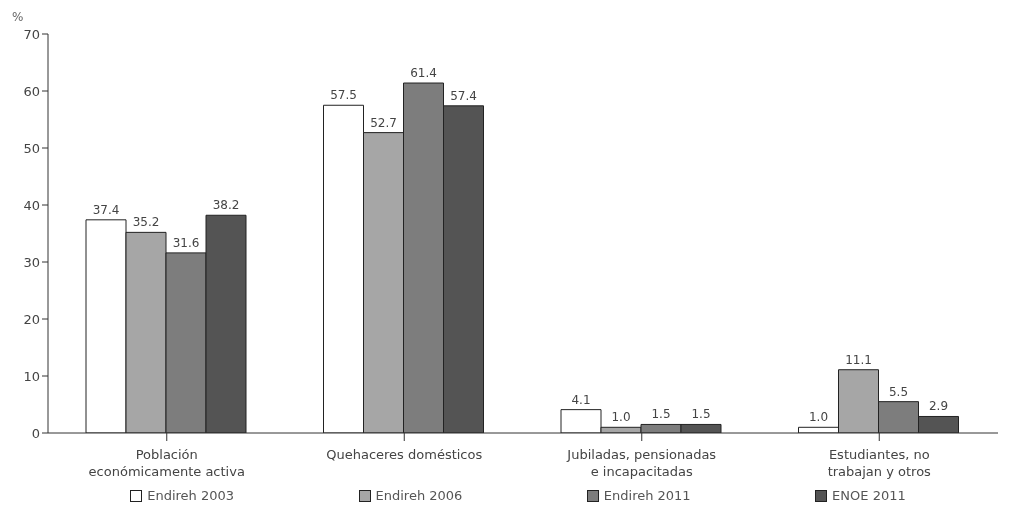 This screenshot has height=527, width=1025. Describe the element at coordinates (31, 91) in the screenshot. I see `y-tick-label: 60` at that location.